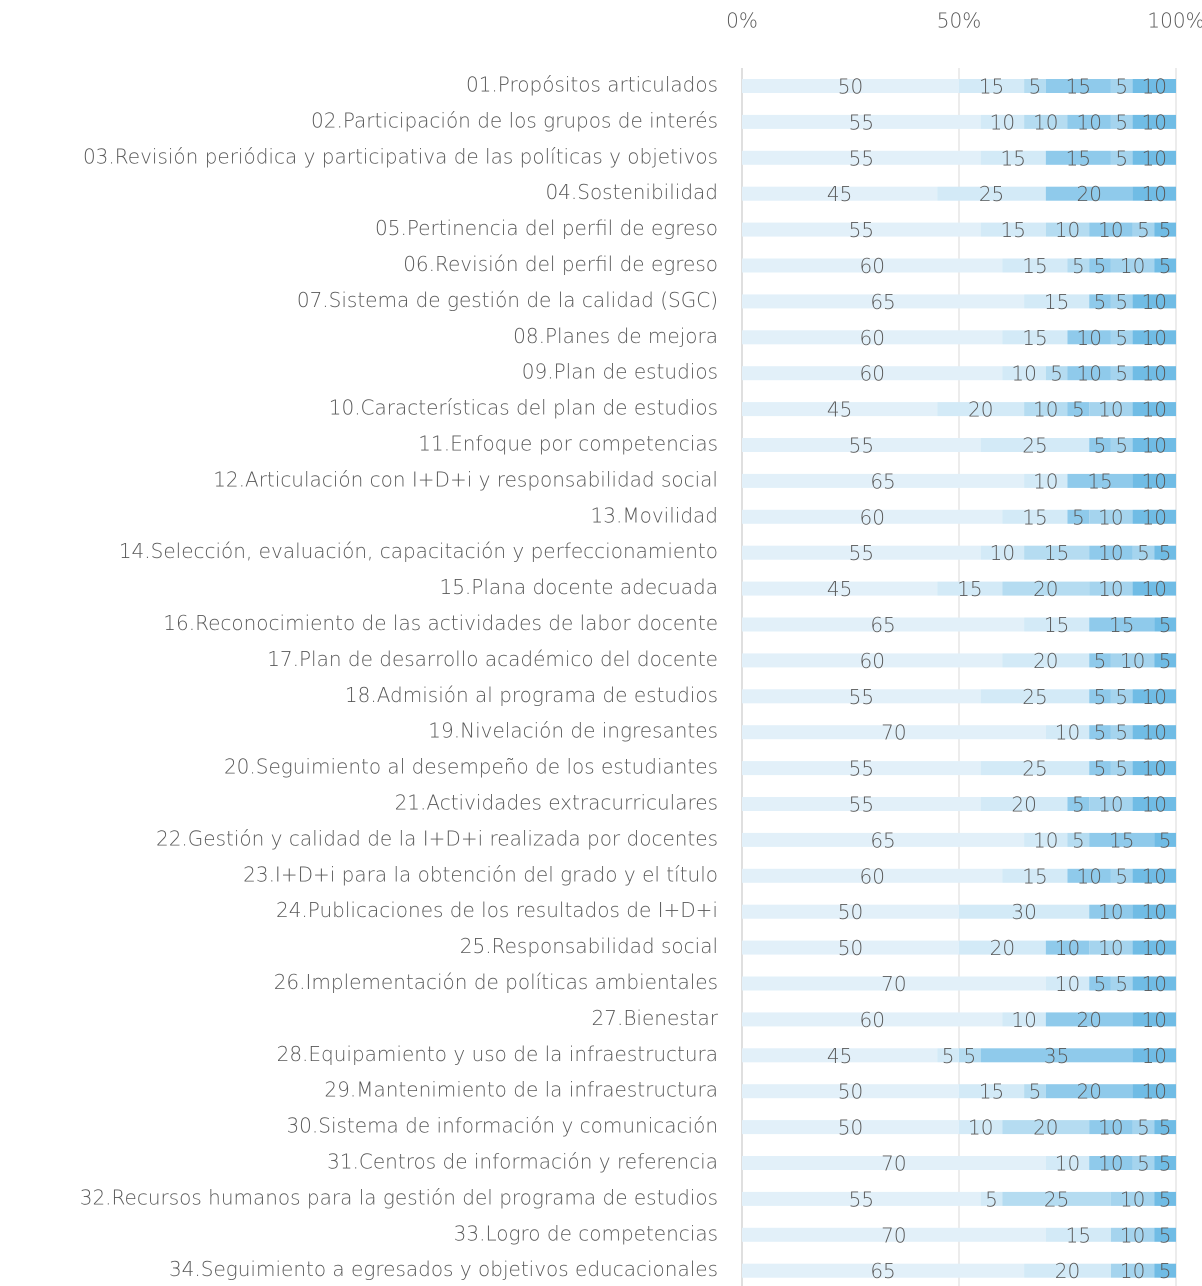  I want to click on category-label: 31.Centros de información y referencia, so click(522, 1162).